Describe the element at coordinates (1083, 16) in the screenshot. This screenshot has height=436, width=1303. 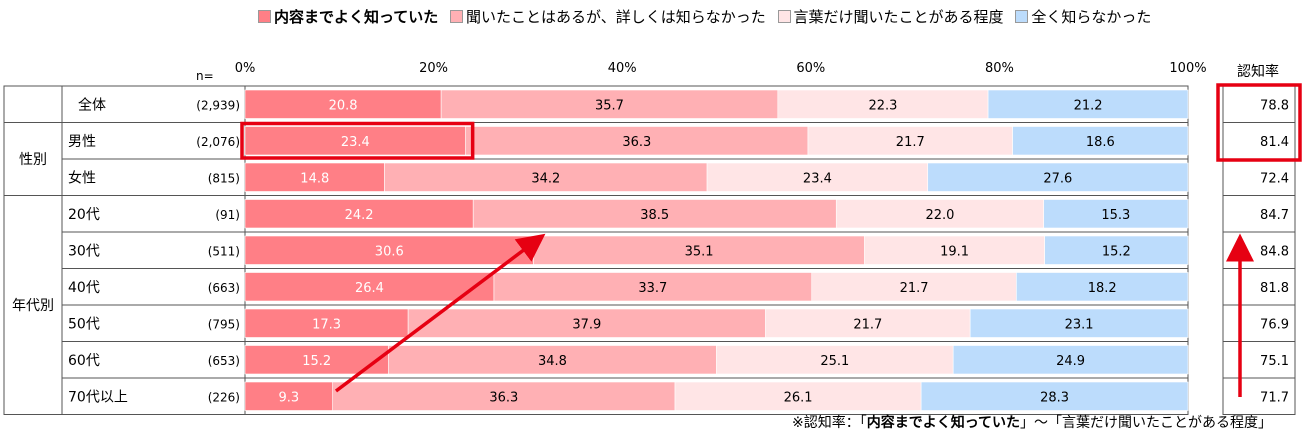
I see `legend-item-not-known: 全く知らなかった` at that location.